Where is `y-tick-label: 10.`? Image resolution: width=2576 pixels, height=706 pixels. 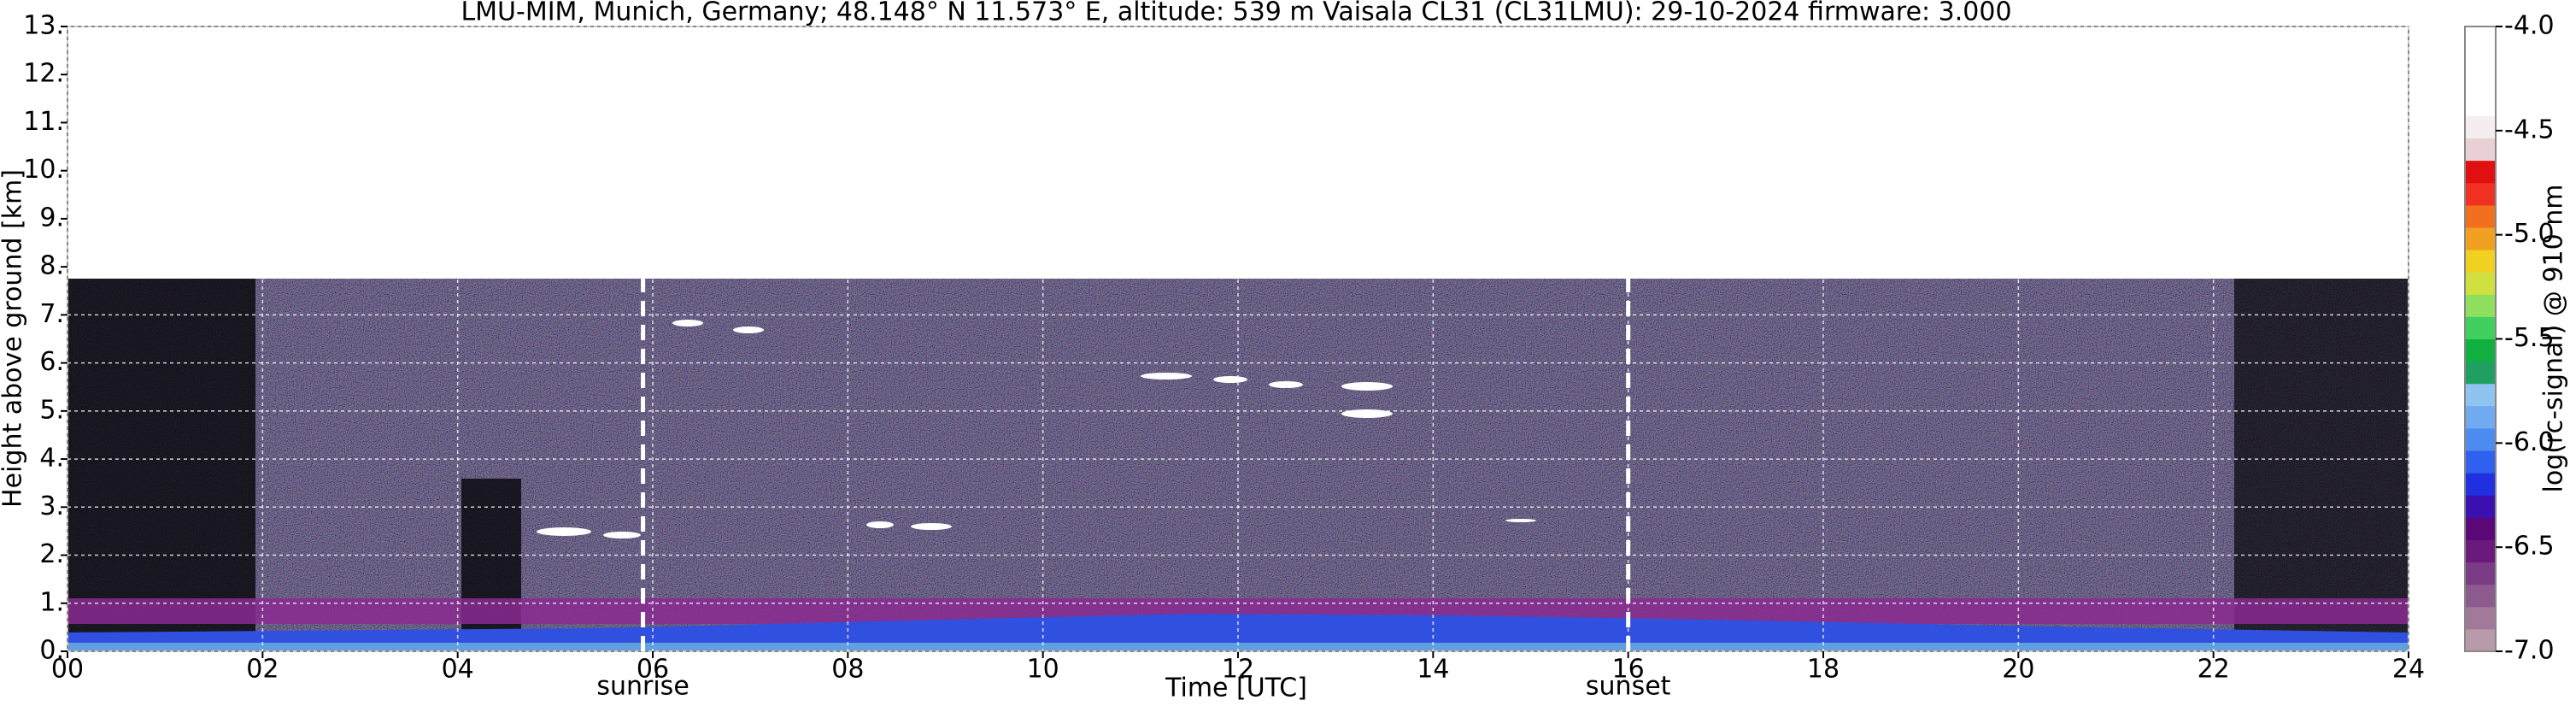 y-tick-label: 10. is located at coordinates (43, 170).